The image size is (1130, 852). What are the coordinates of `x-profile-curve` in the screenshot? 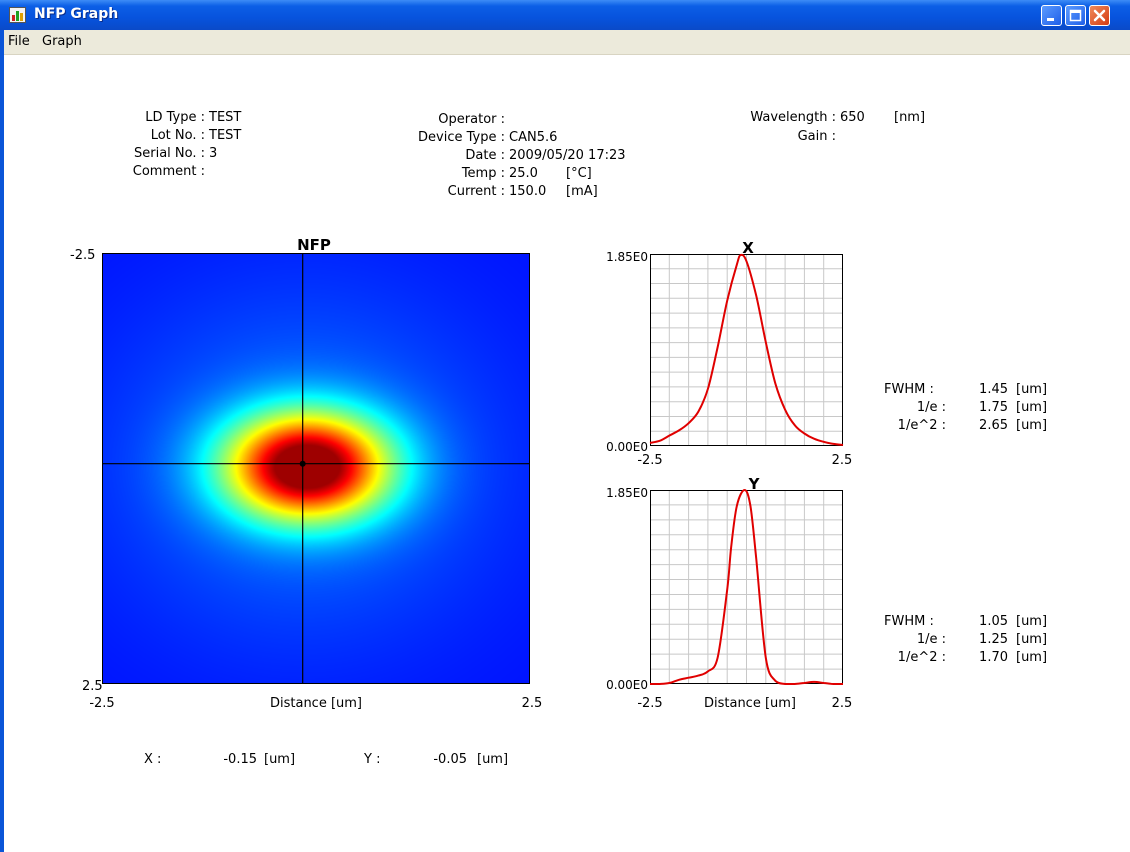 It's located at (746, 349).